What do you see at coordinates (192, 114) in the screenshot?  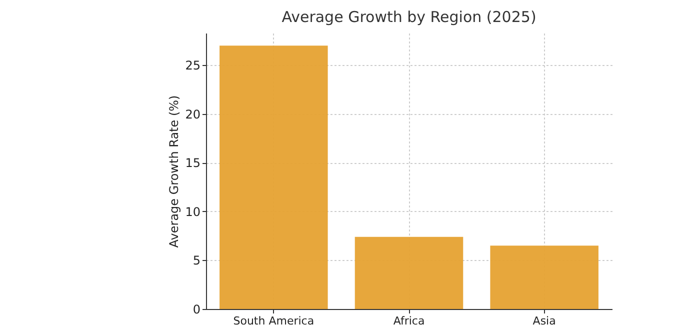 I see `y-tick-label: 20` at bounding box center [192, 114].